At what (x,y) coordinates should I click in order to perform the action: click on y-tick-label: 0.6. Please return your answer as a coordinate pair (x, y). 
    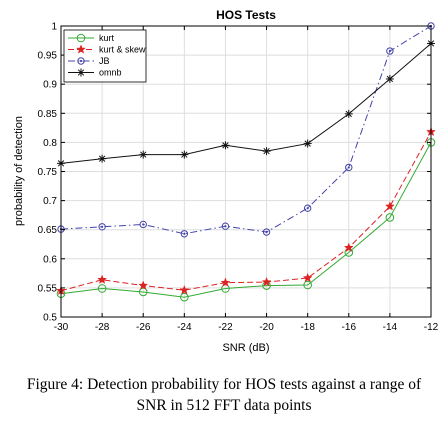
    Looking at the image, I should click on (50, 259).